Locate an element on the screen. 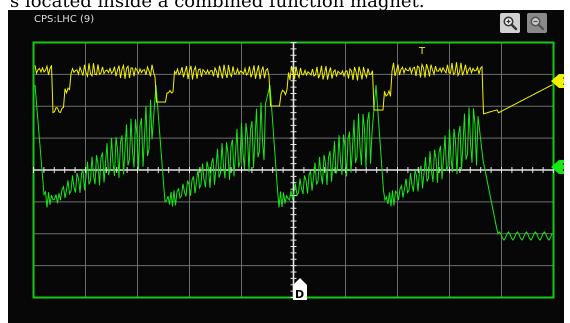 This screenshot has height=323, width=570. zoom-in-icon is located at coordinates (510, 23).